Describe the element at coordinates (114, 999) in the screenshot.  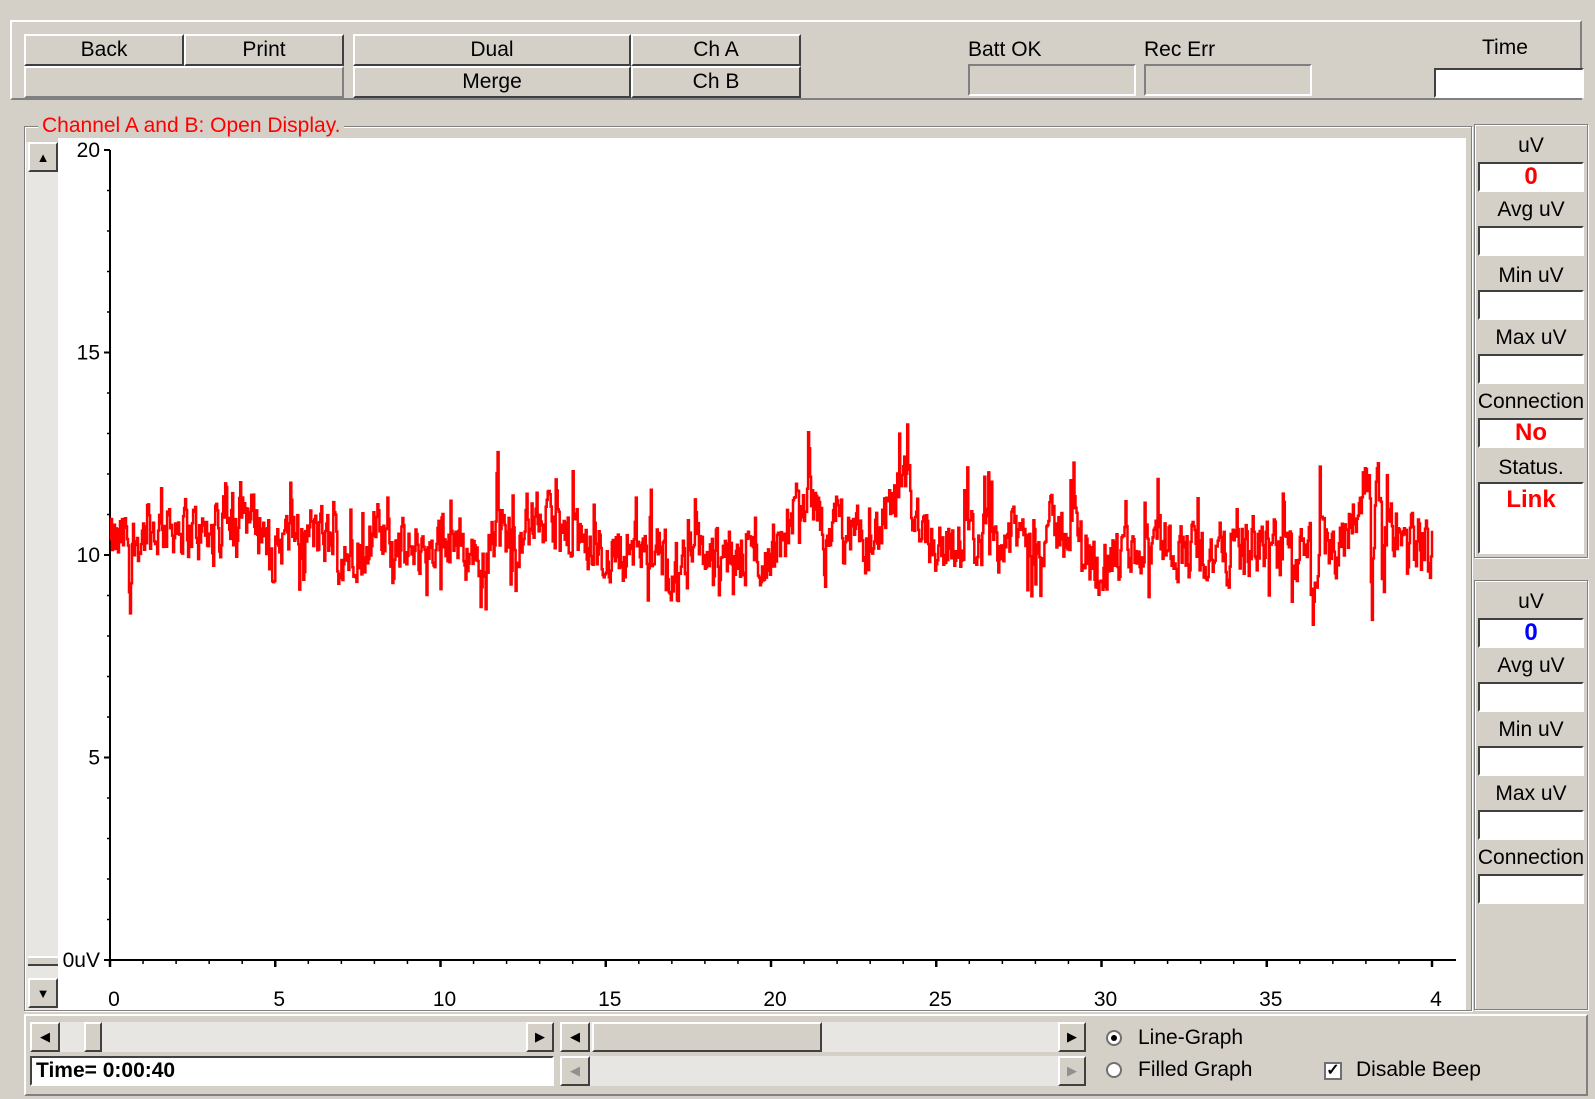
I see `x-tick-label: 0` at that location.